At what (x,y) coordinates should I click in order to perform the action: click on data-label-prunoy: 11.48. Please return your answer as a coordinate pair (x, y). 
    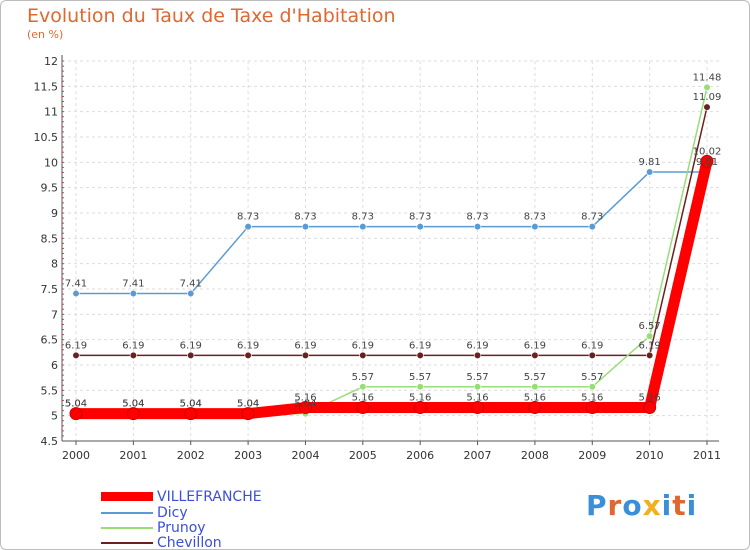
    Looking at the image, I should click on (707, 77).